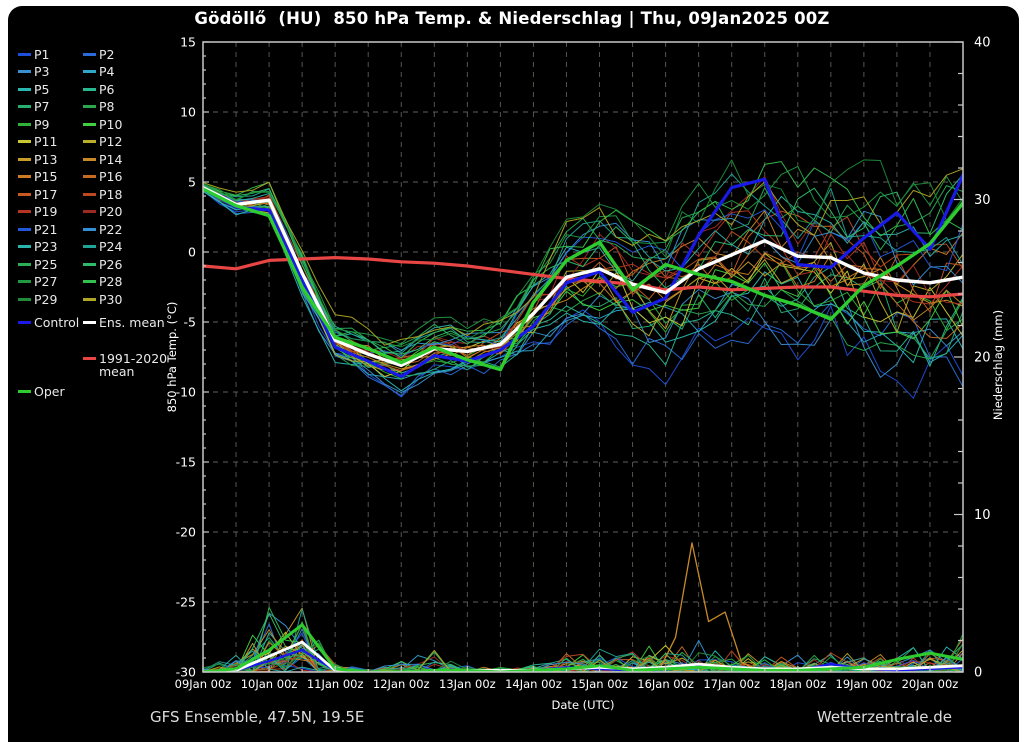 The width and height of the screenshot is (1024, 742). Describe the element at coordinates (111, 211) in the screenshot. I see `legend-label-P20: P20` at that location.